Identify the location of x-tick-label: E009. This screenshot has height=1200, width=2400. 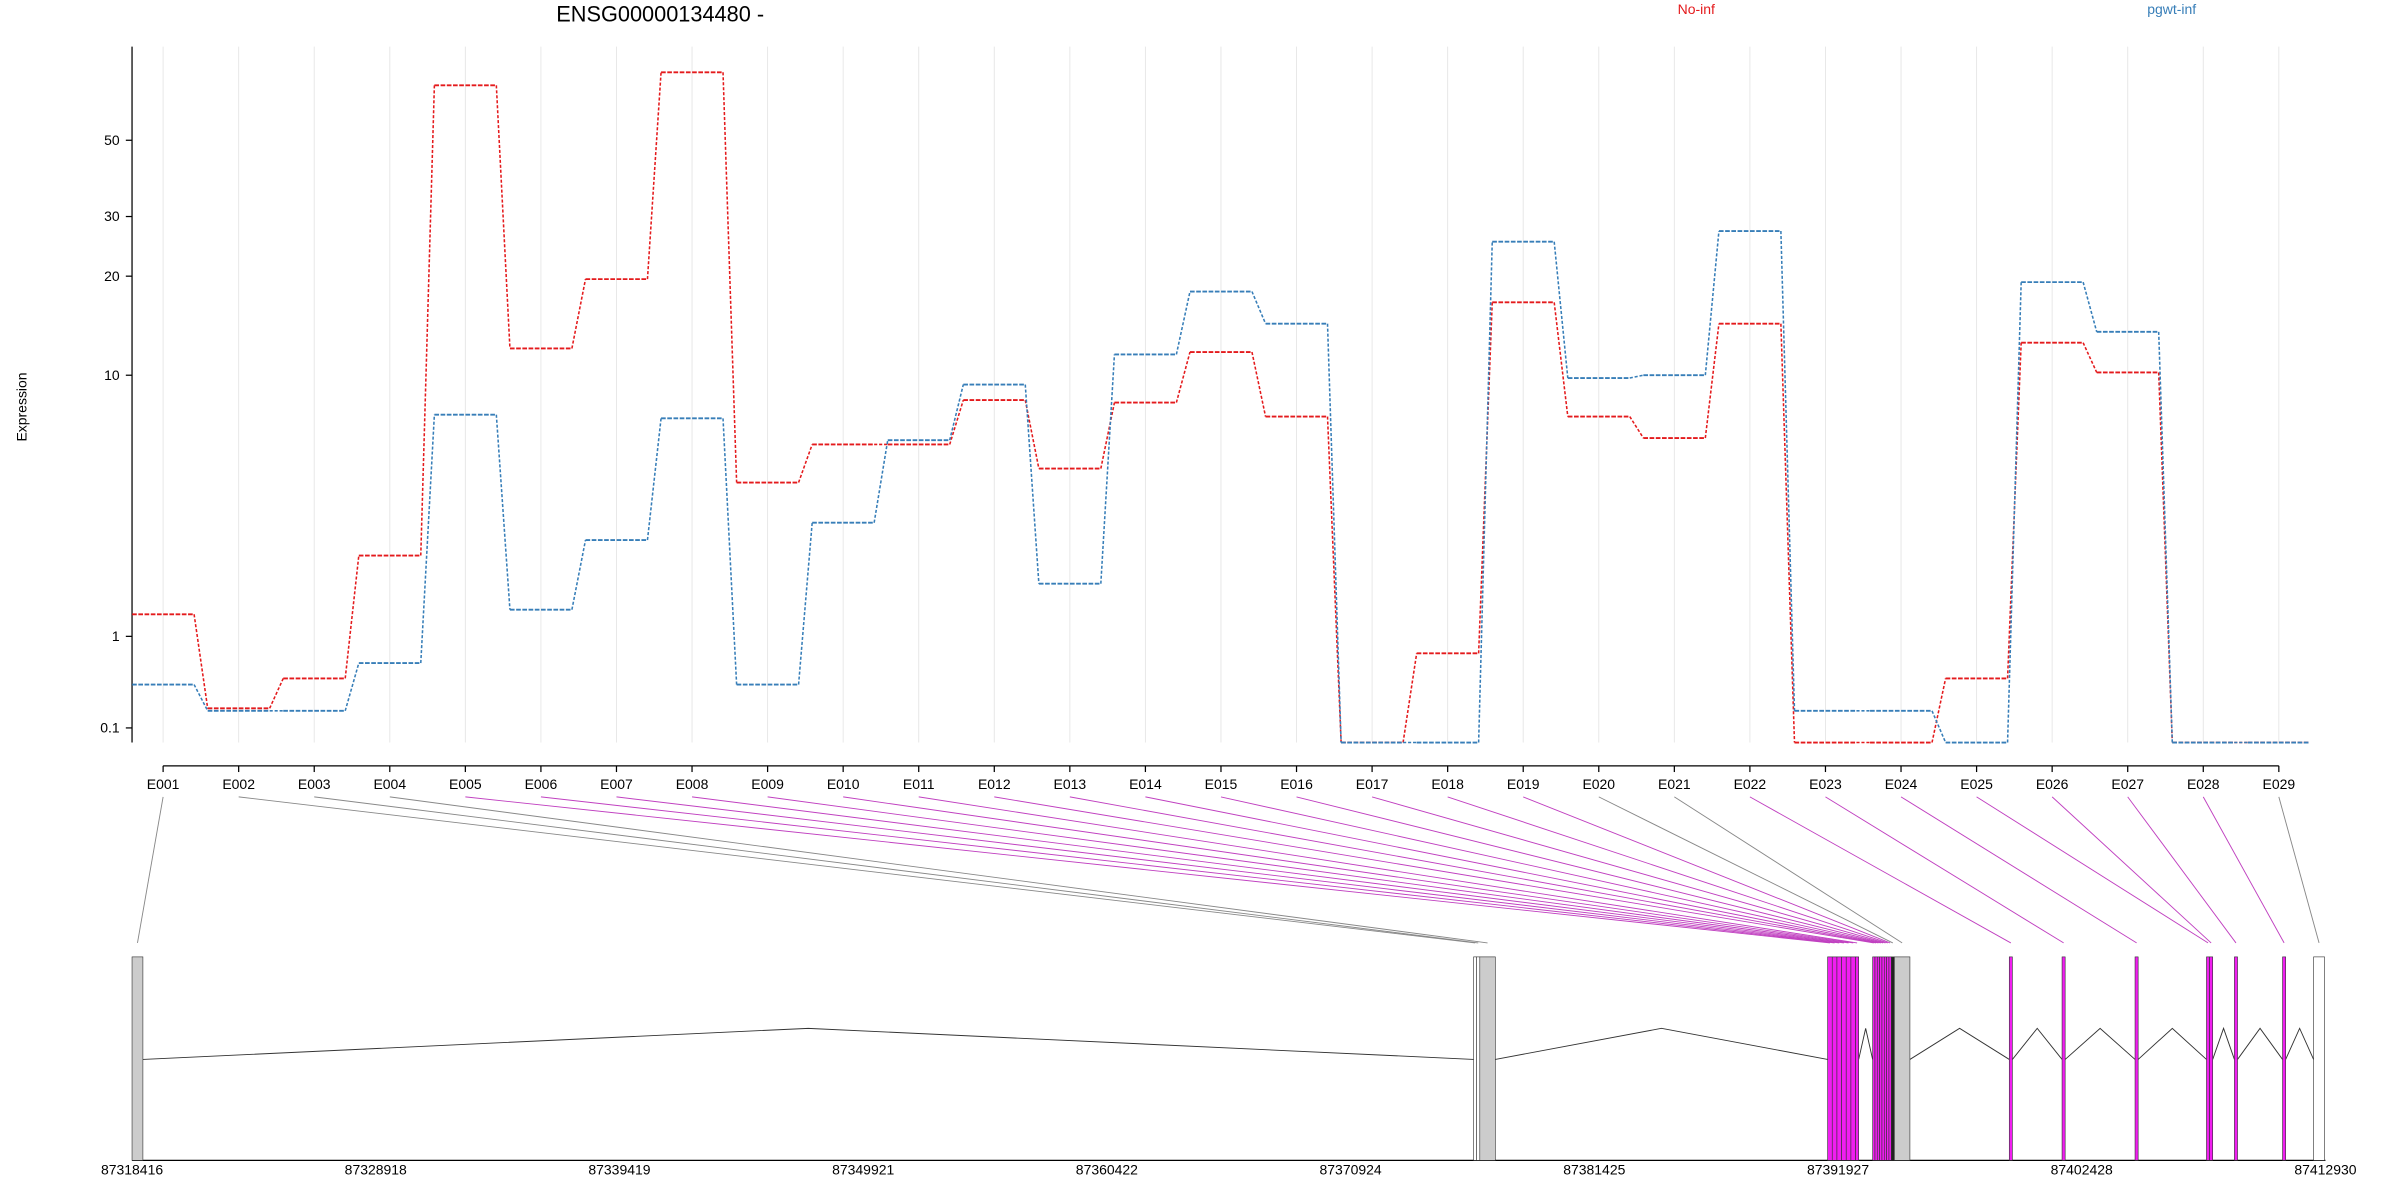
(767, 784).